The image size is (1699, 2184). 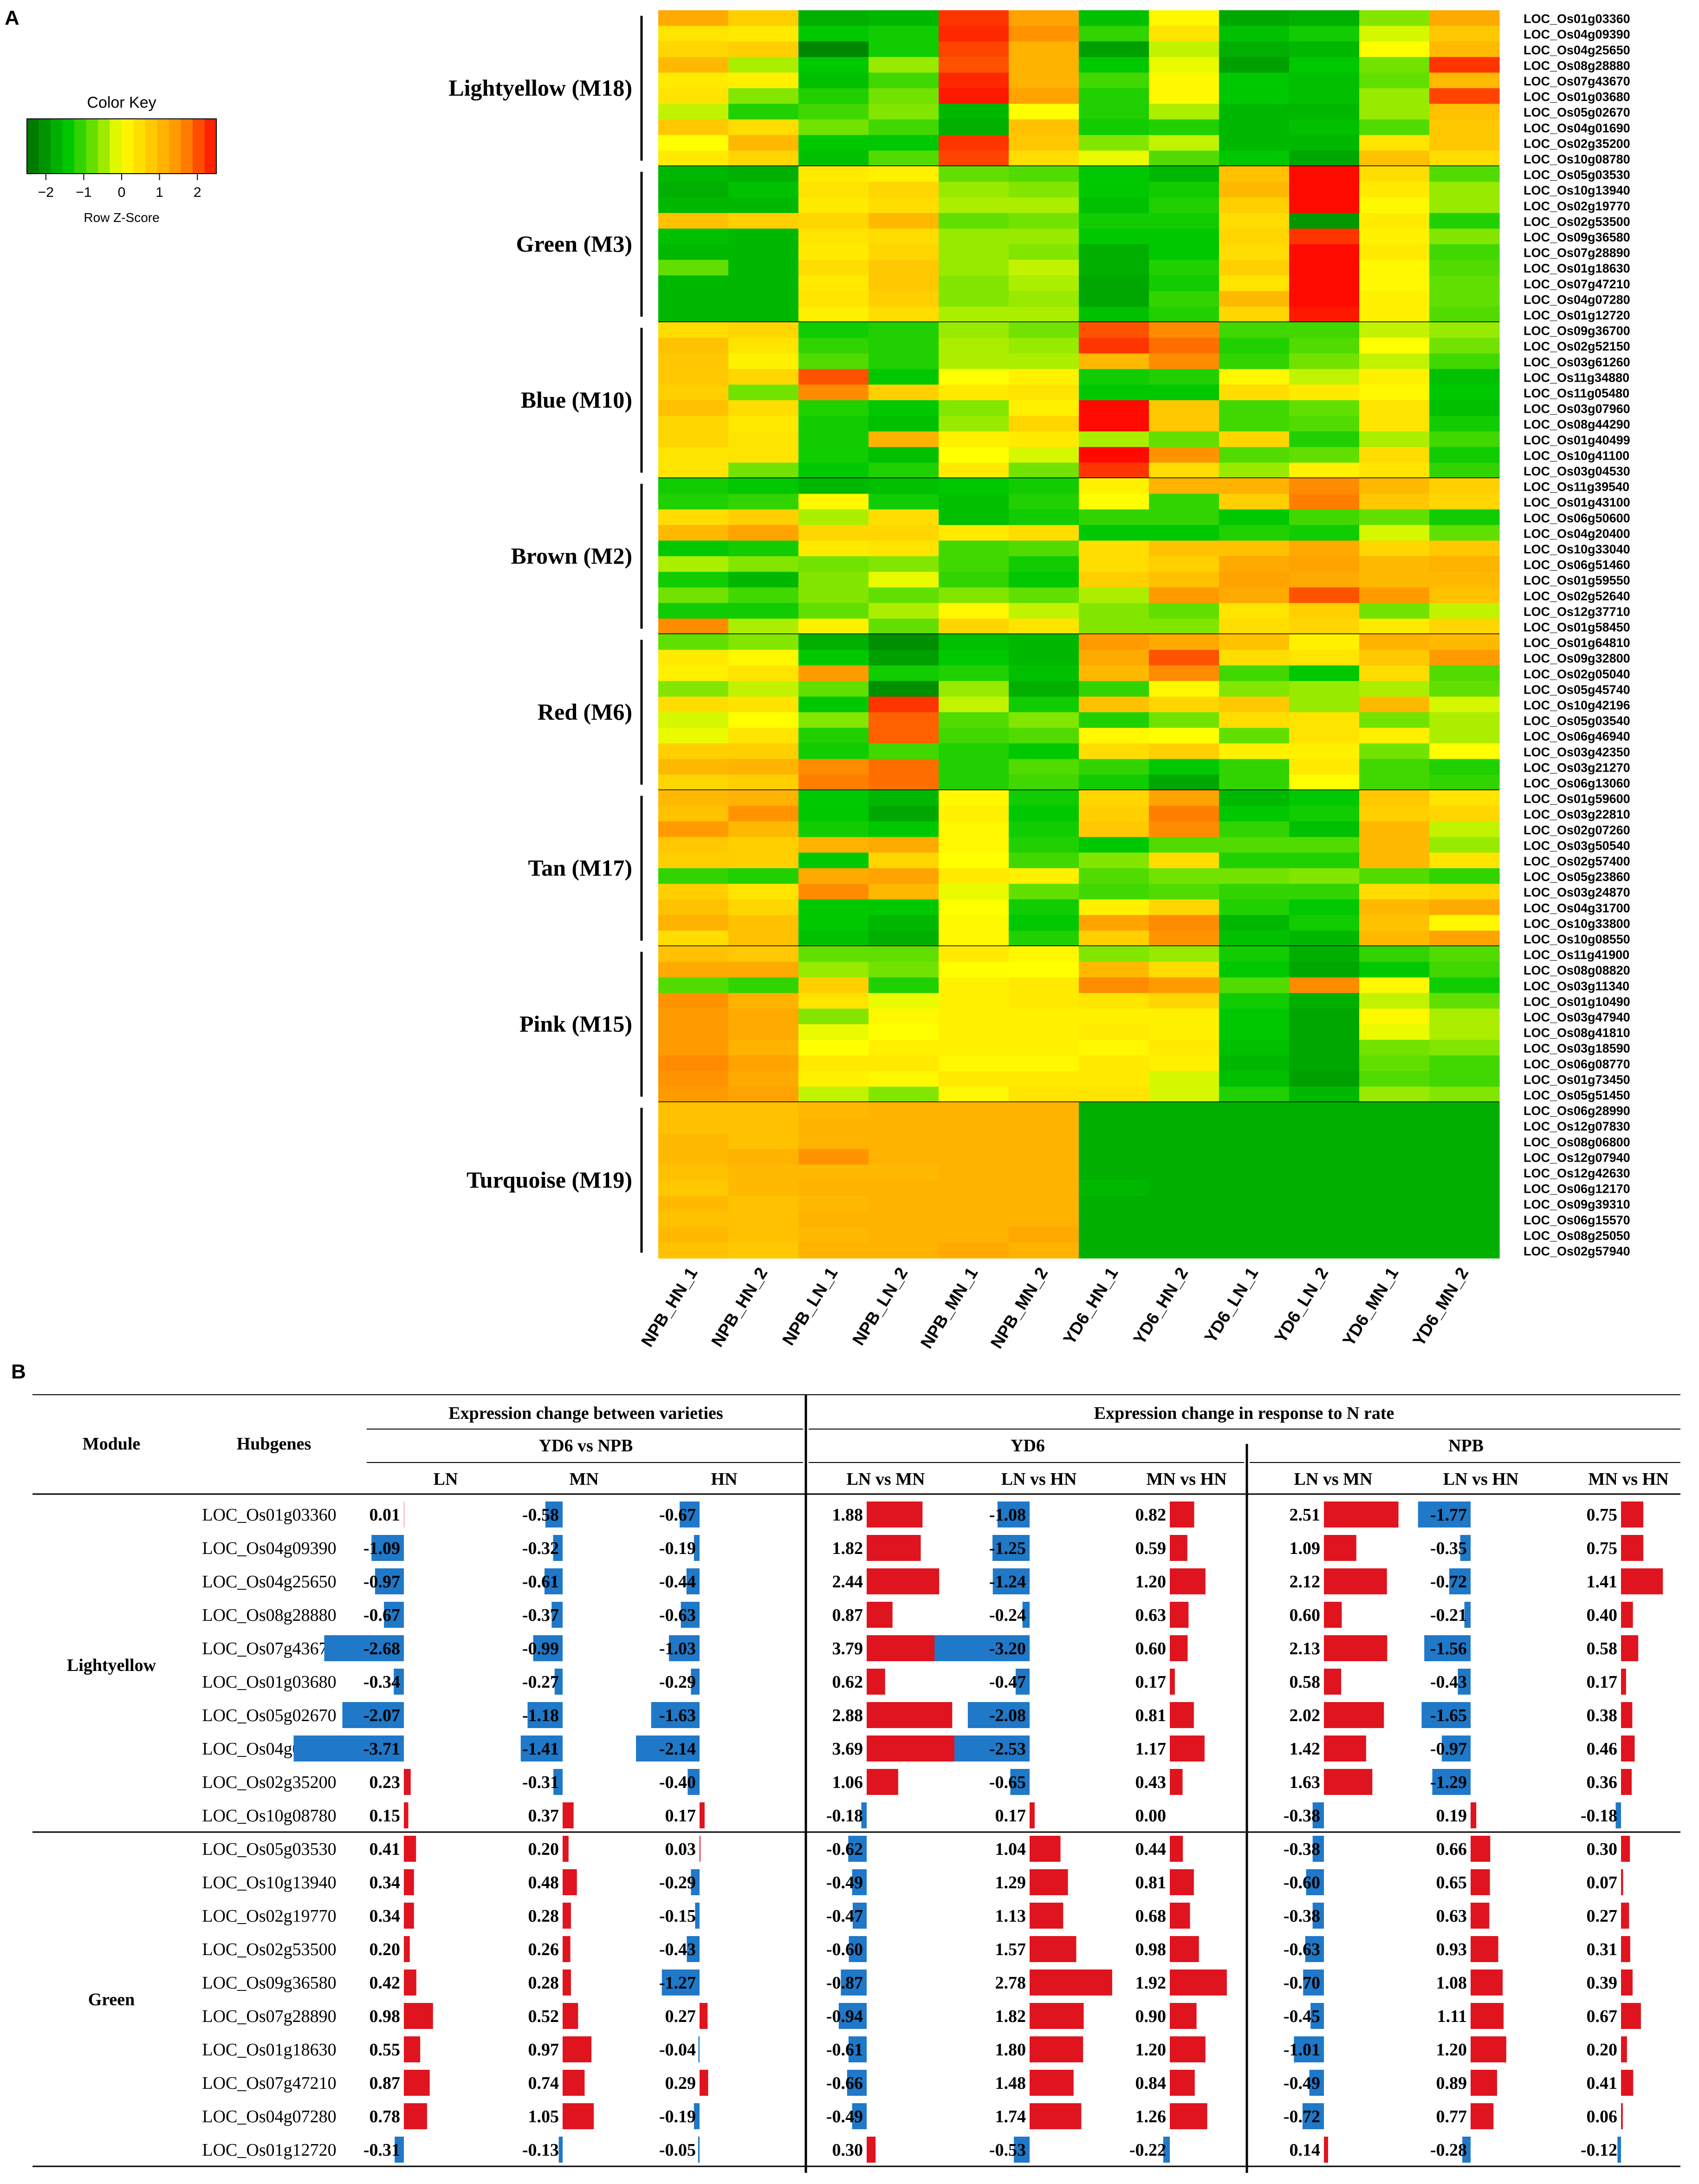 I want to click on value-label: 0.03, so click(x=680, y=1849).